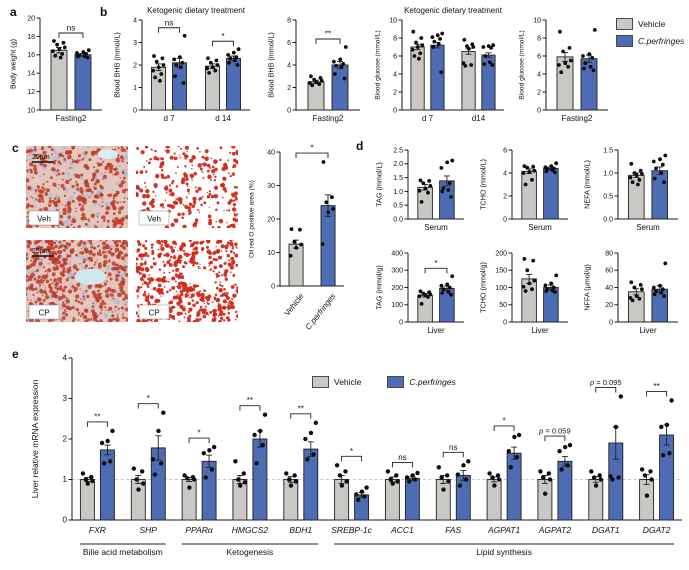 The image size is (689, 570). Describe the element at coordinates (31, 74) in the screenshot. I see `svg-text: 14` at that location.